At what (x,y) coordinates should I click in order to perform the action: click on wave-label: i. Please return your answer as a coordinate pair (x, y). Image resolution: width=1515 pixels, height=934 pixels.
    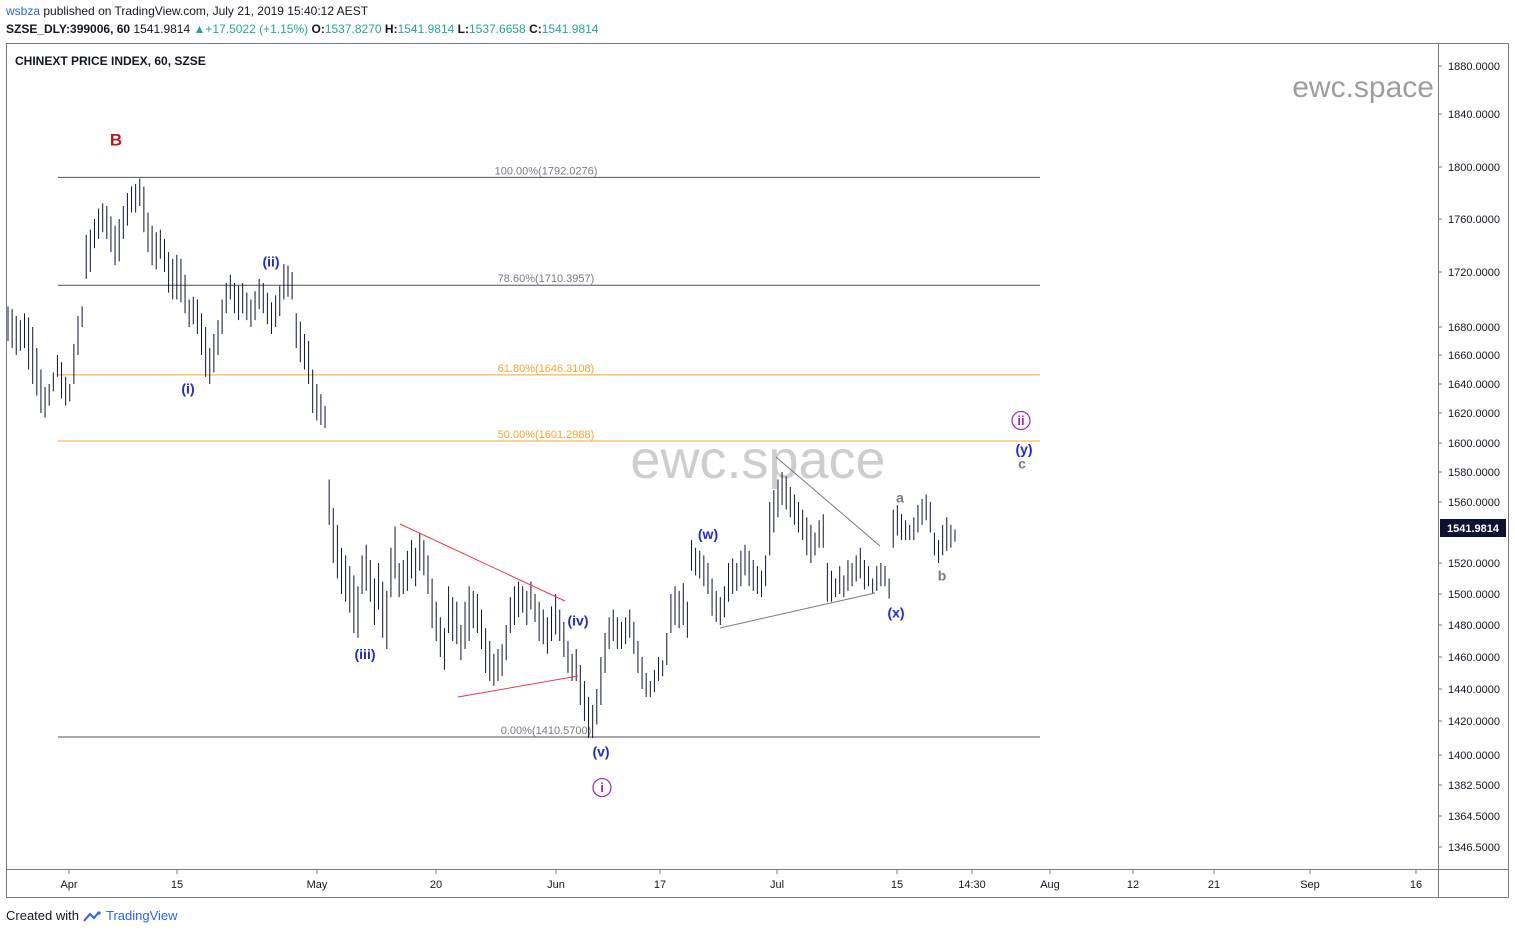
    Looking at the image, I should click on (602, 787).